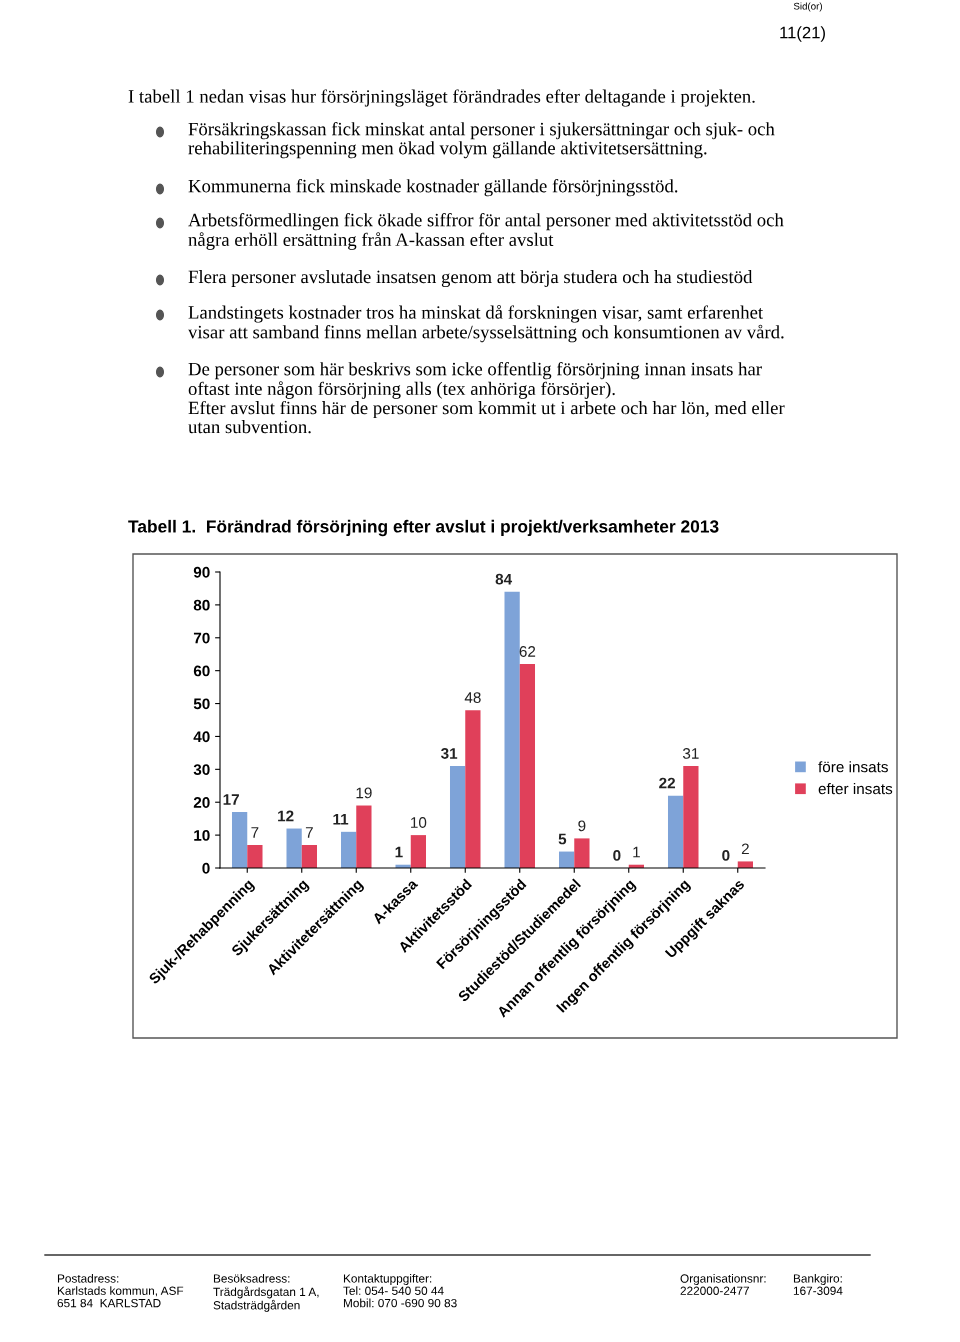  Describe the element at coordinates (504, 579) in the screenshot. I see `data-label: 84` at that location.